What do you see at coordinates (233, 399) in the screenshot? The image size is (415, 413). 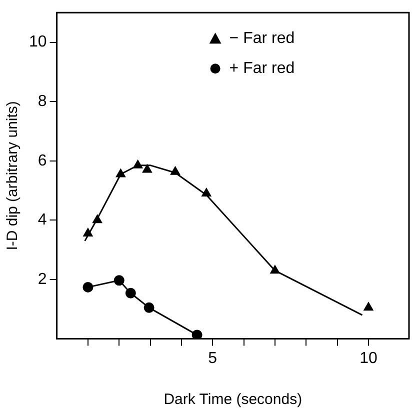 I see `x-axis-title: Dark Time (seconds)` at bounding box center [233, 399].